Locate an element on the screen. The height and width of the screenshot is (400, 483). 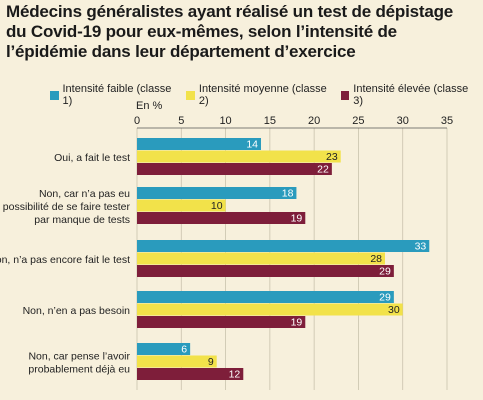
legend-label-medium: Intensité moyenne (classe 2) is located at coordinates (262, 95).